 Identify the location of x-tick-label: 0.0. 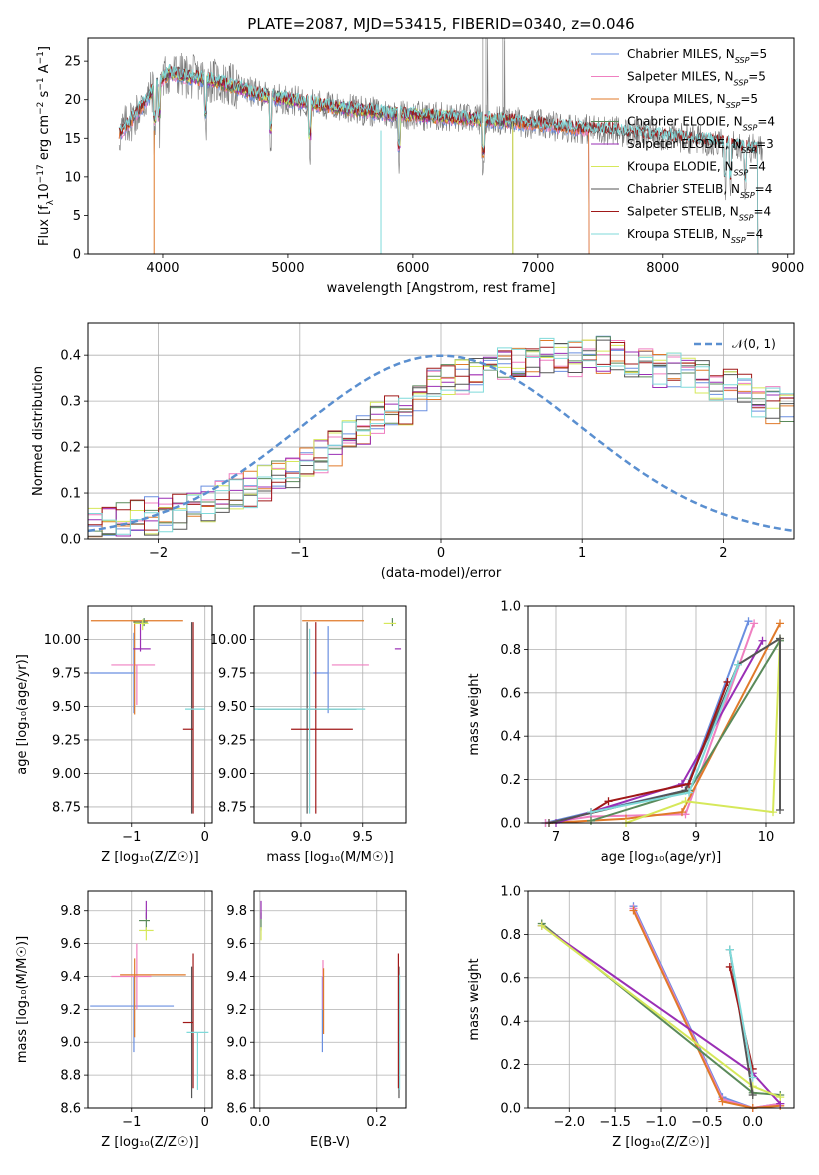
(752, 1122).